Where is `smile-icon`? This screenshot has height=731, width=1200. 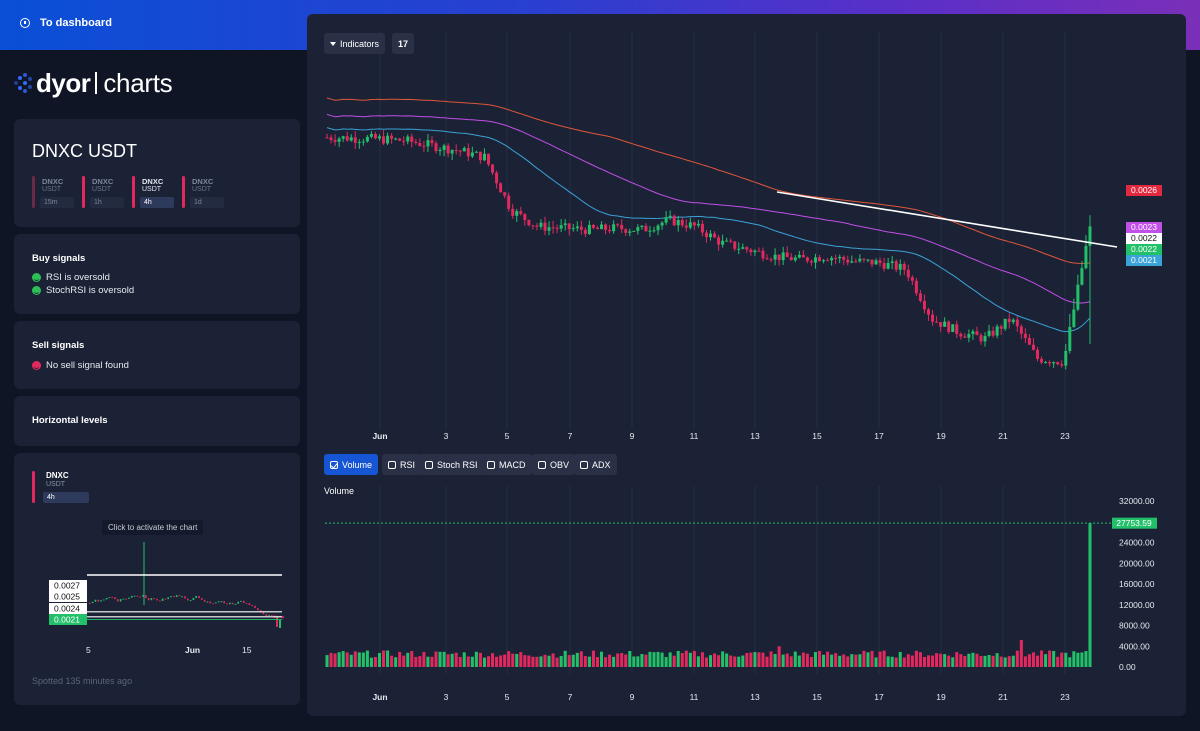 smile-icon is located at coordinates (36, 290).